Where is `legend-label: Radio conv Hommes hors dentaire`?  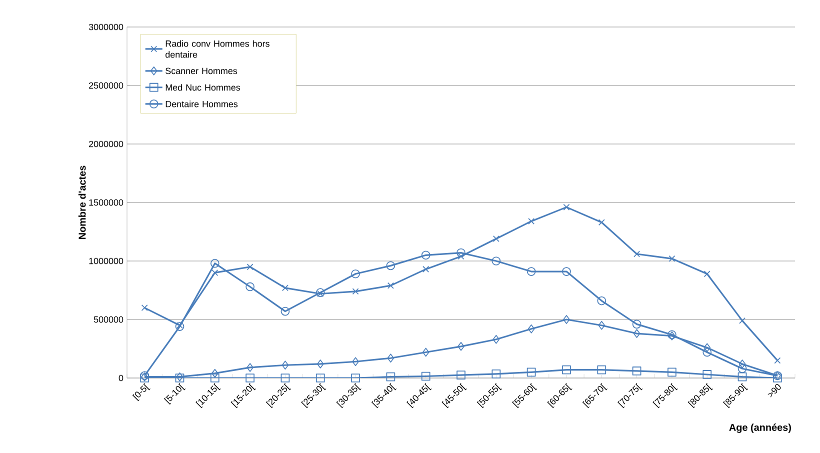 legend-label: Radio conv Hommes hors dentaire is located at coordinates (218, 49).